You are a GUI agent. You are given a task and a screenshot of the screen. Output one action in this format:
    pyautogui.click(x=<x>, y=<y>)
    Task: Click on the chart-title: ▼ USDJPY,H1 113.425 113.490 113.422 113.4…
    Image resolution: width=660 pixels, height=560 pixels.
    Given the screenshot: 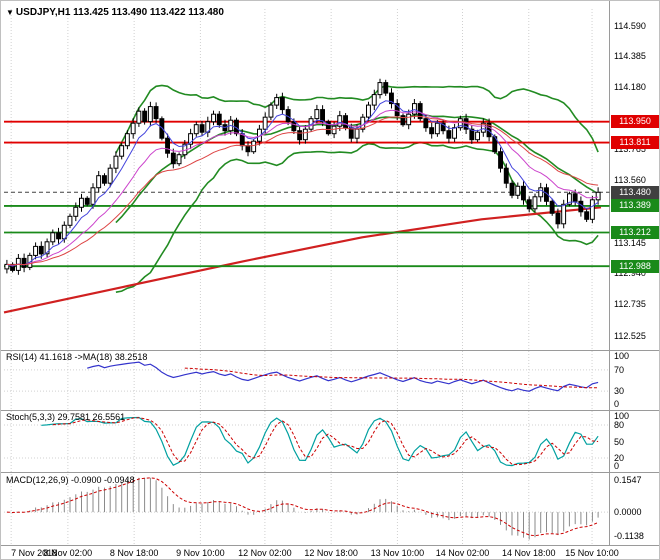 What is the action you would take?
    pyautogui.click(x=115, y=12)
    